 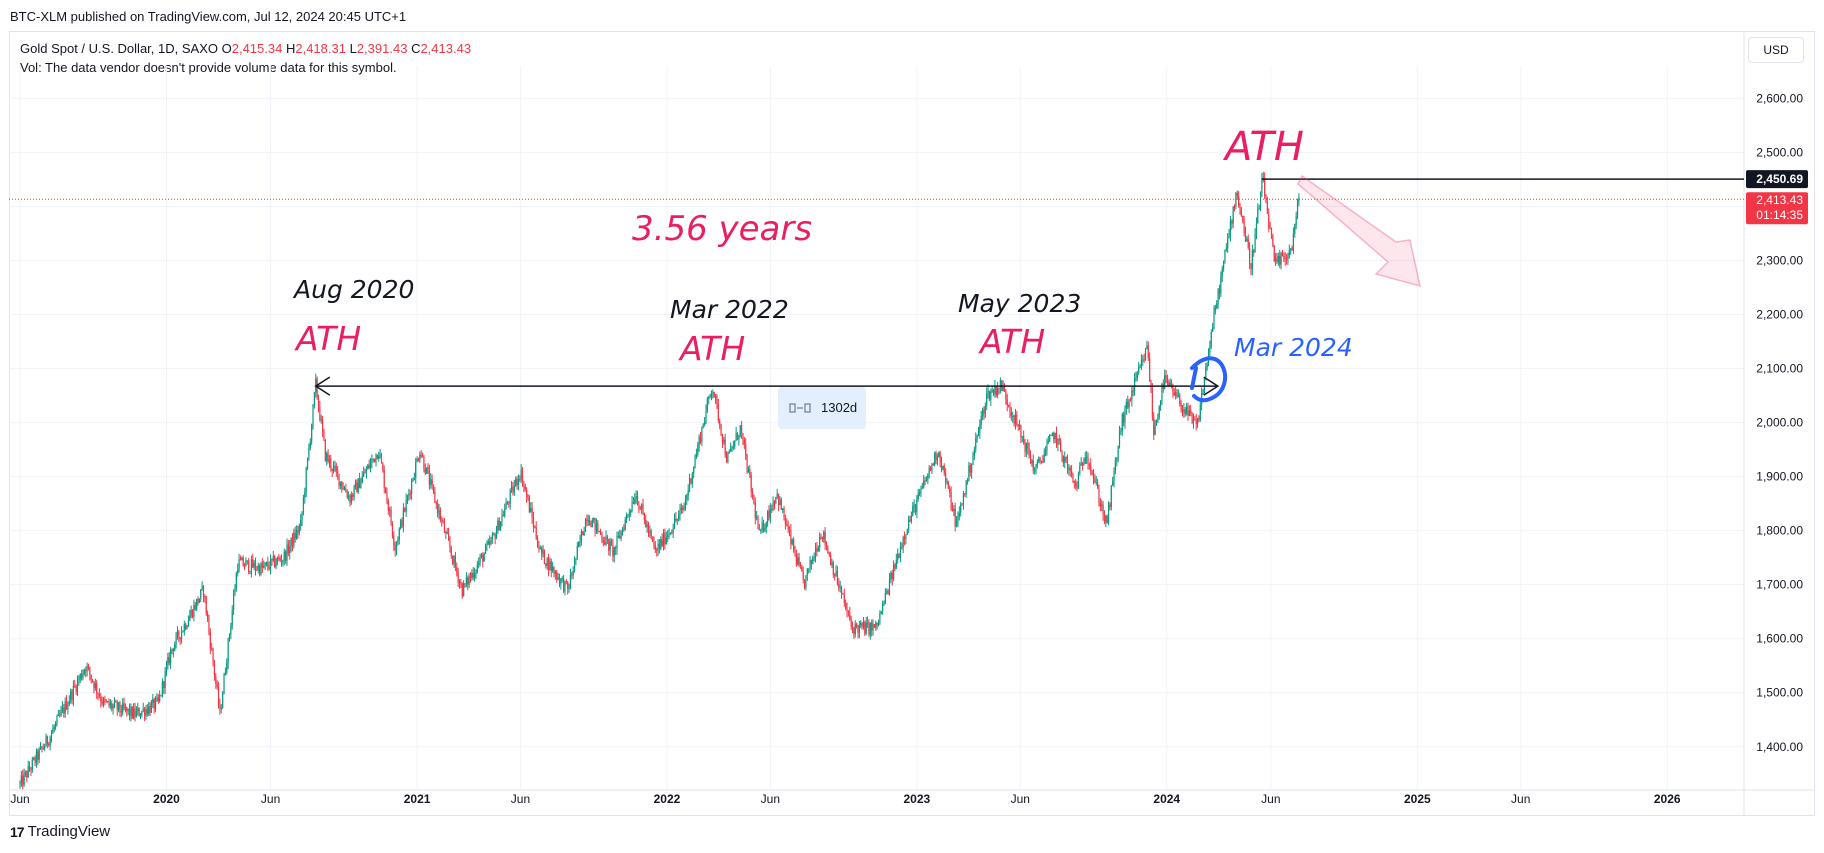 I want to click on y-tick-label: 1,400.00, so click(x=1779, y=747).